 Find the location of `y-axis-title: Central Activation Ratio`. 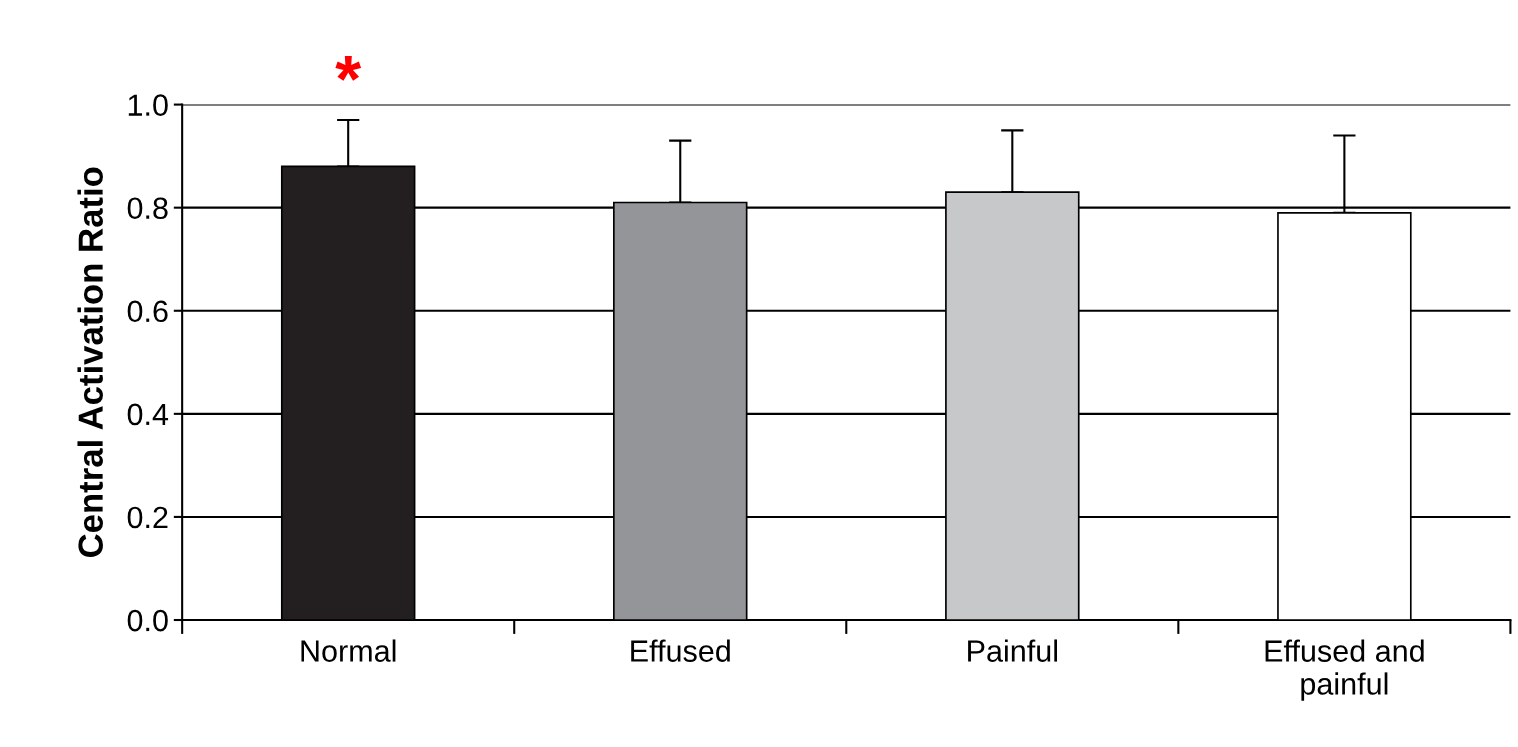

y-axis-title: Central Activation Ratio is located at coordinates (90, 362).